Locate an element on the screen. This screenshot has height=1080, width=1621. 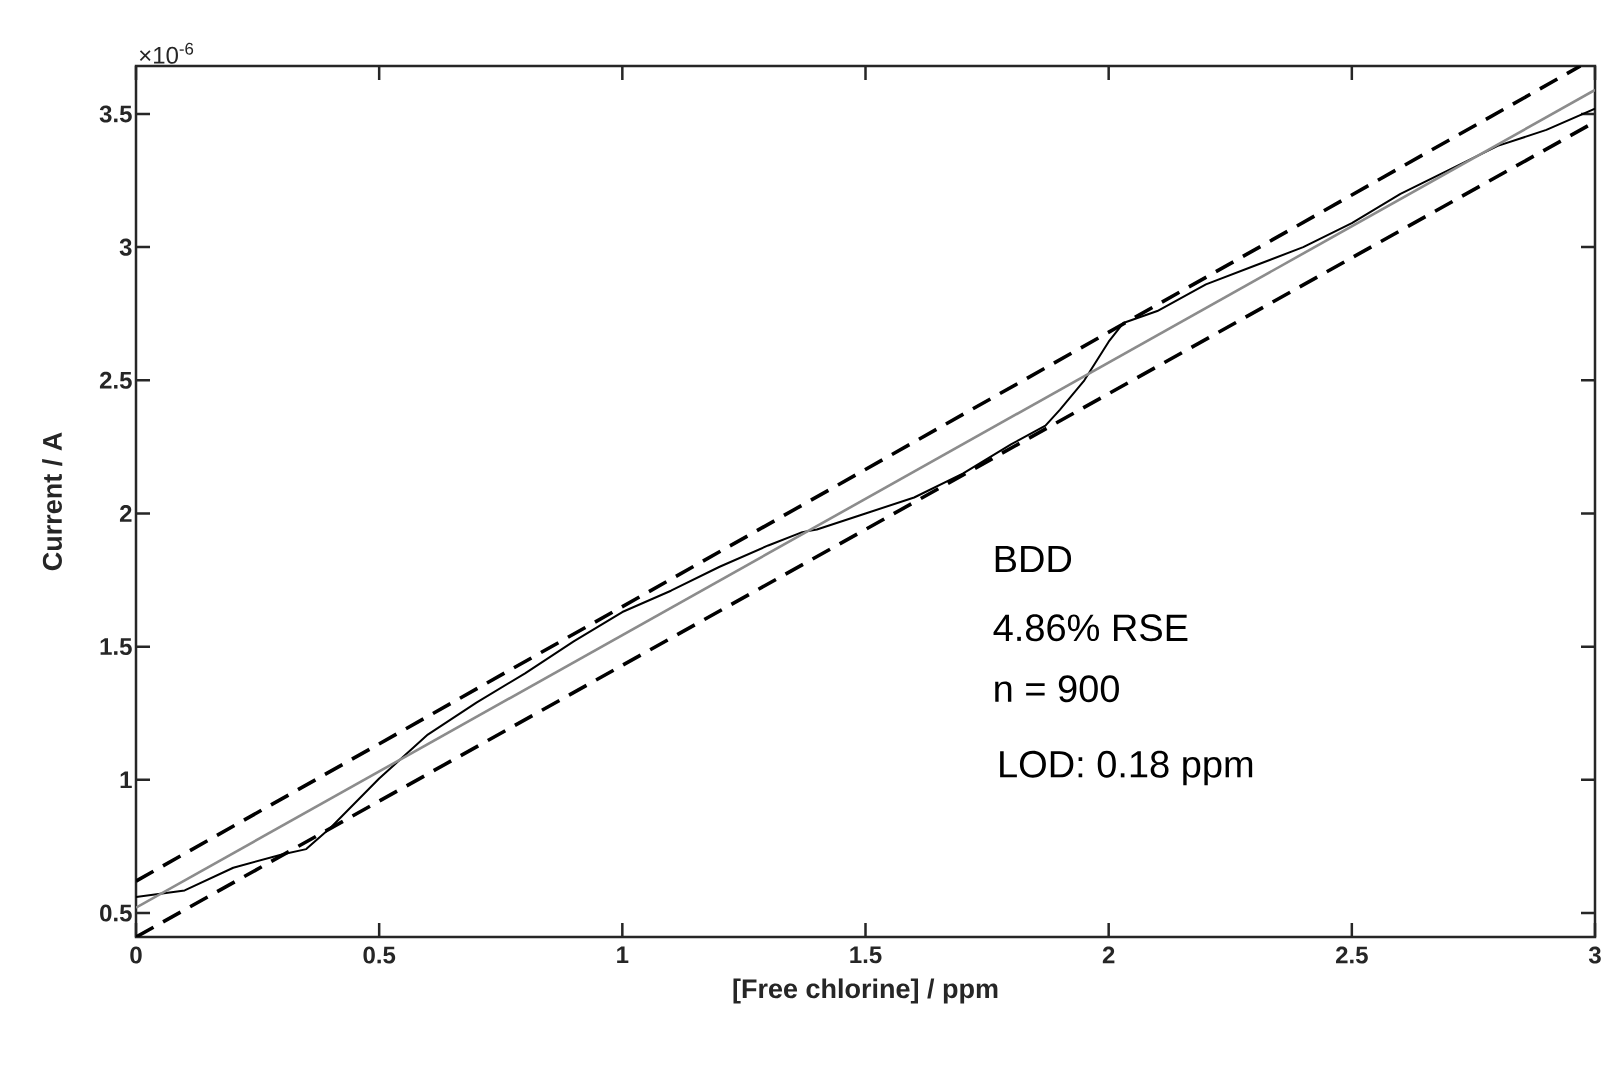
y-tick-label: 3.5 is located at coordinates (115, 114).